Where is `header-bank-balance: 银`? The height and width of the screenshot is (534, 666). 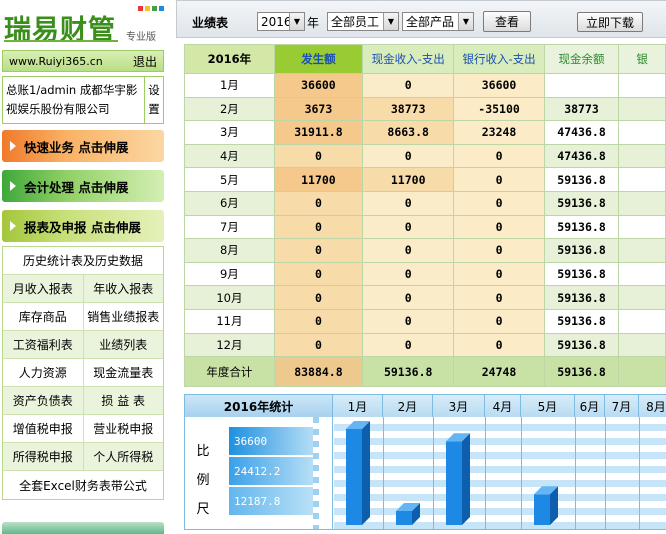 header-bank-balance: 银 is located at coordinates (642, 59).